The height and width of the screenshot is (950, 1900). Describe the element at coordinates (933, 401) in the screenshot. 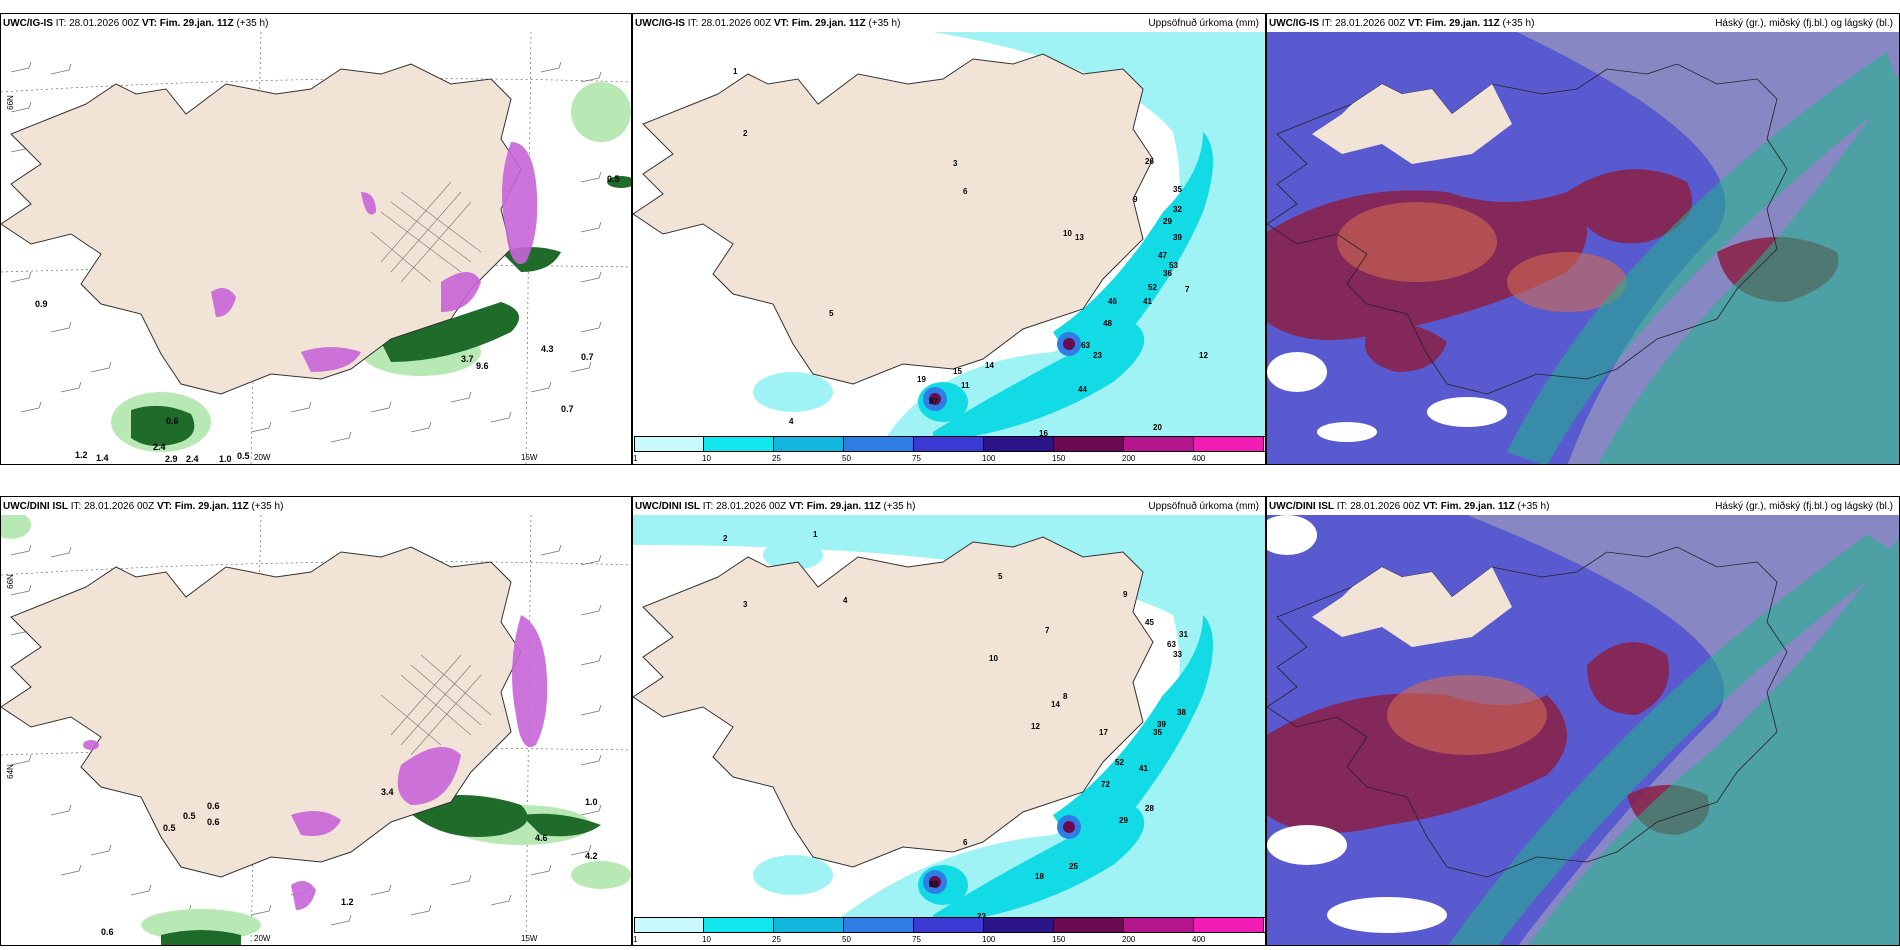

I see `value-label: 87` at that location.